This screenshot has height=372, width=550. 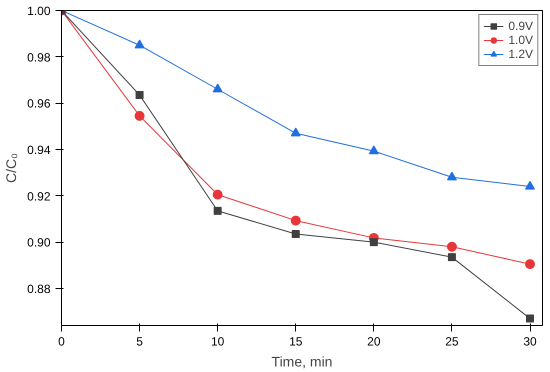 What do you see at coordinates (39, 196) in the screenshot?
I see `y-tick-label: 0.92` at bounding box center [39, 196].